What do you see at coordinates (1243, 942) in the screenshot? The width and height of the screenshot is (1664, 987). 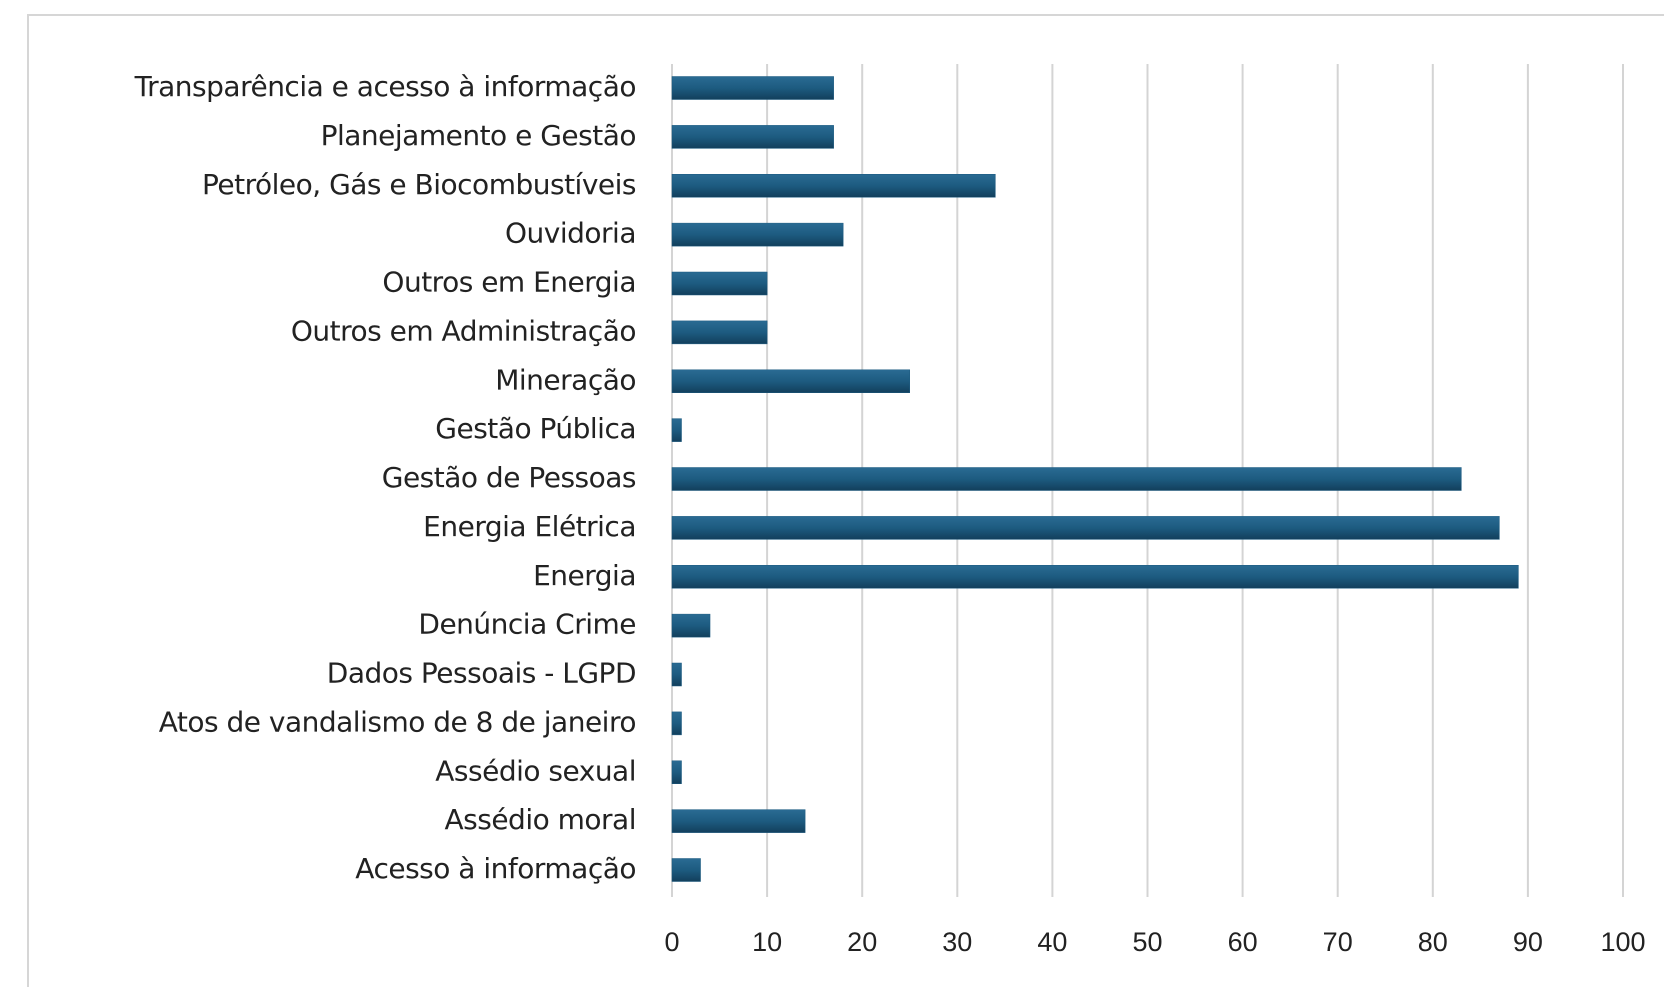 I see `x-tick-label: 60` at bounding box center [1243, 942].